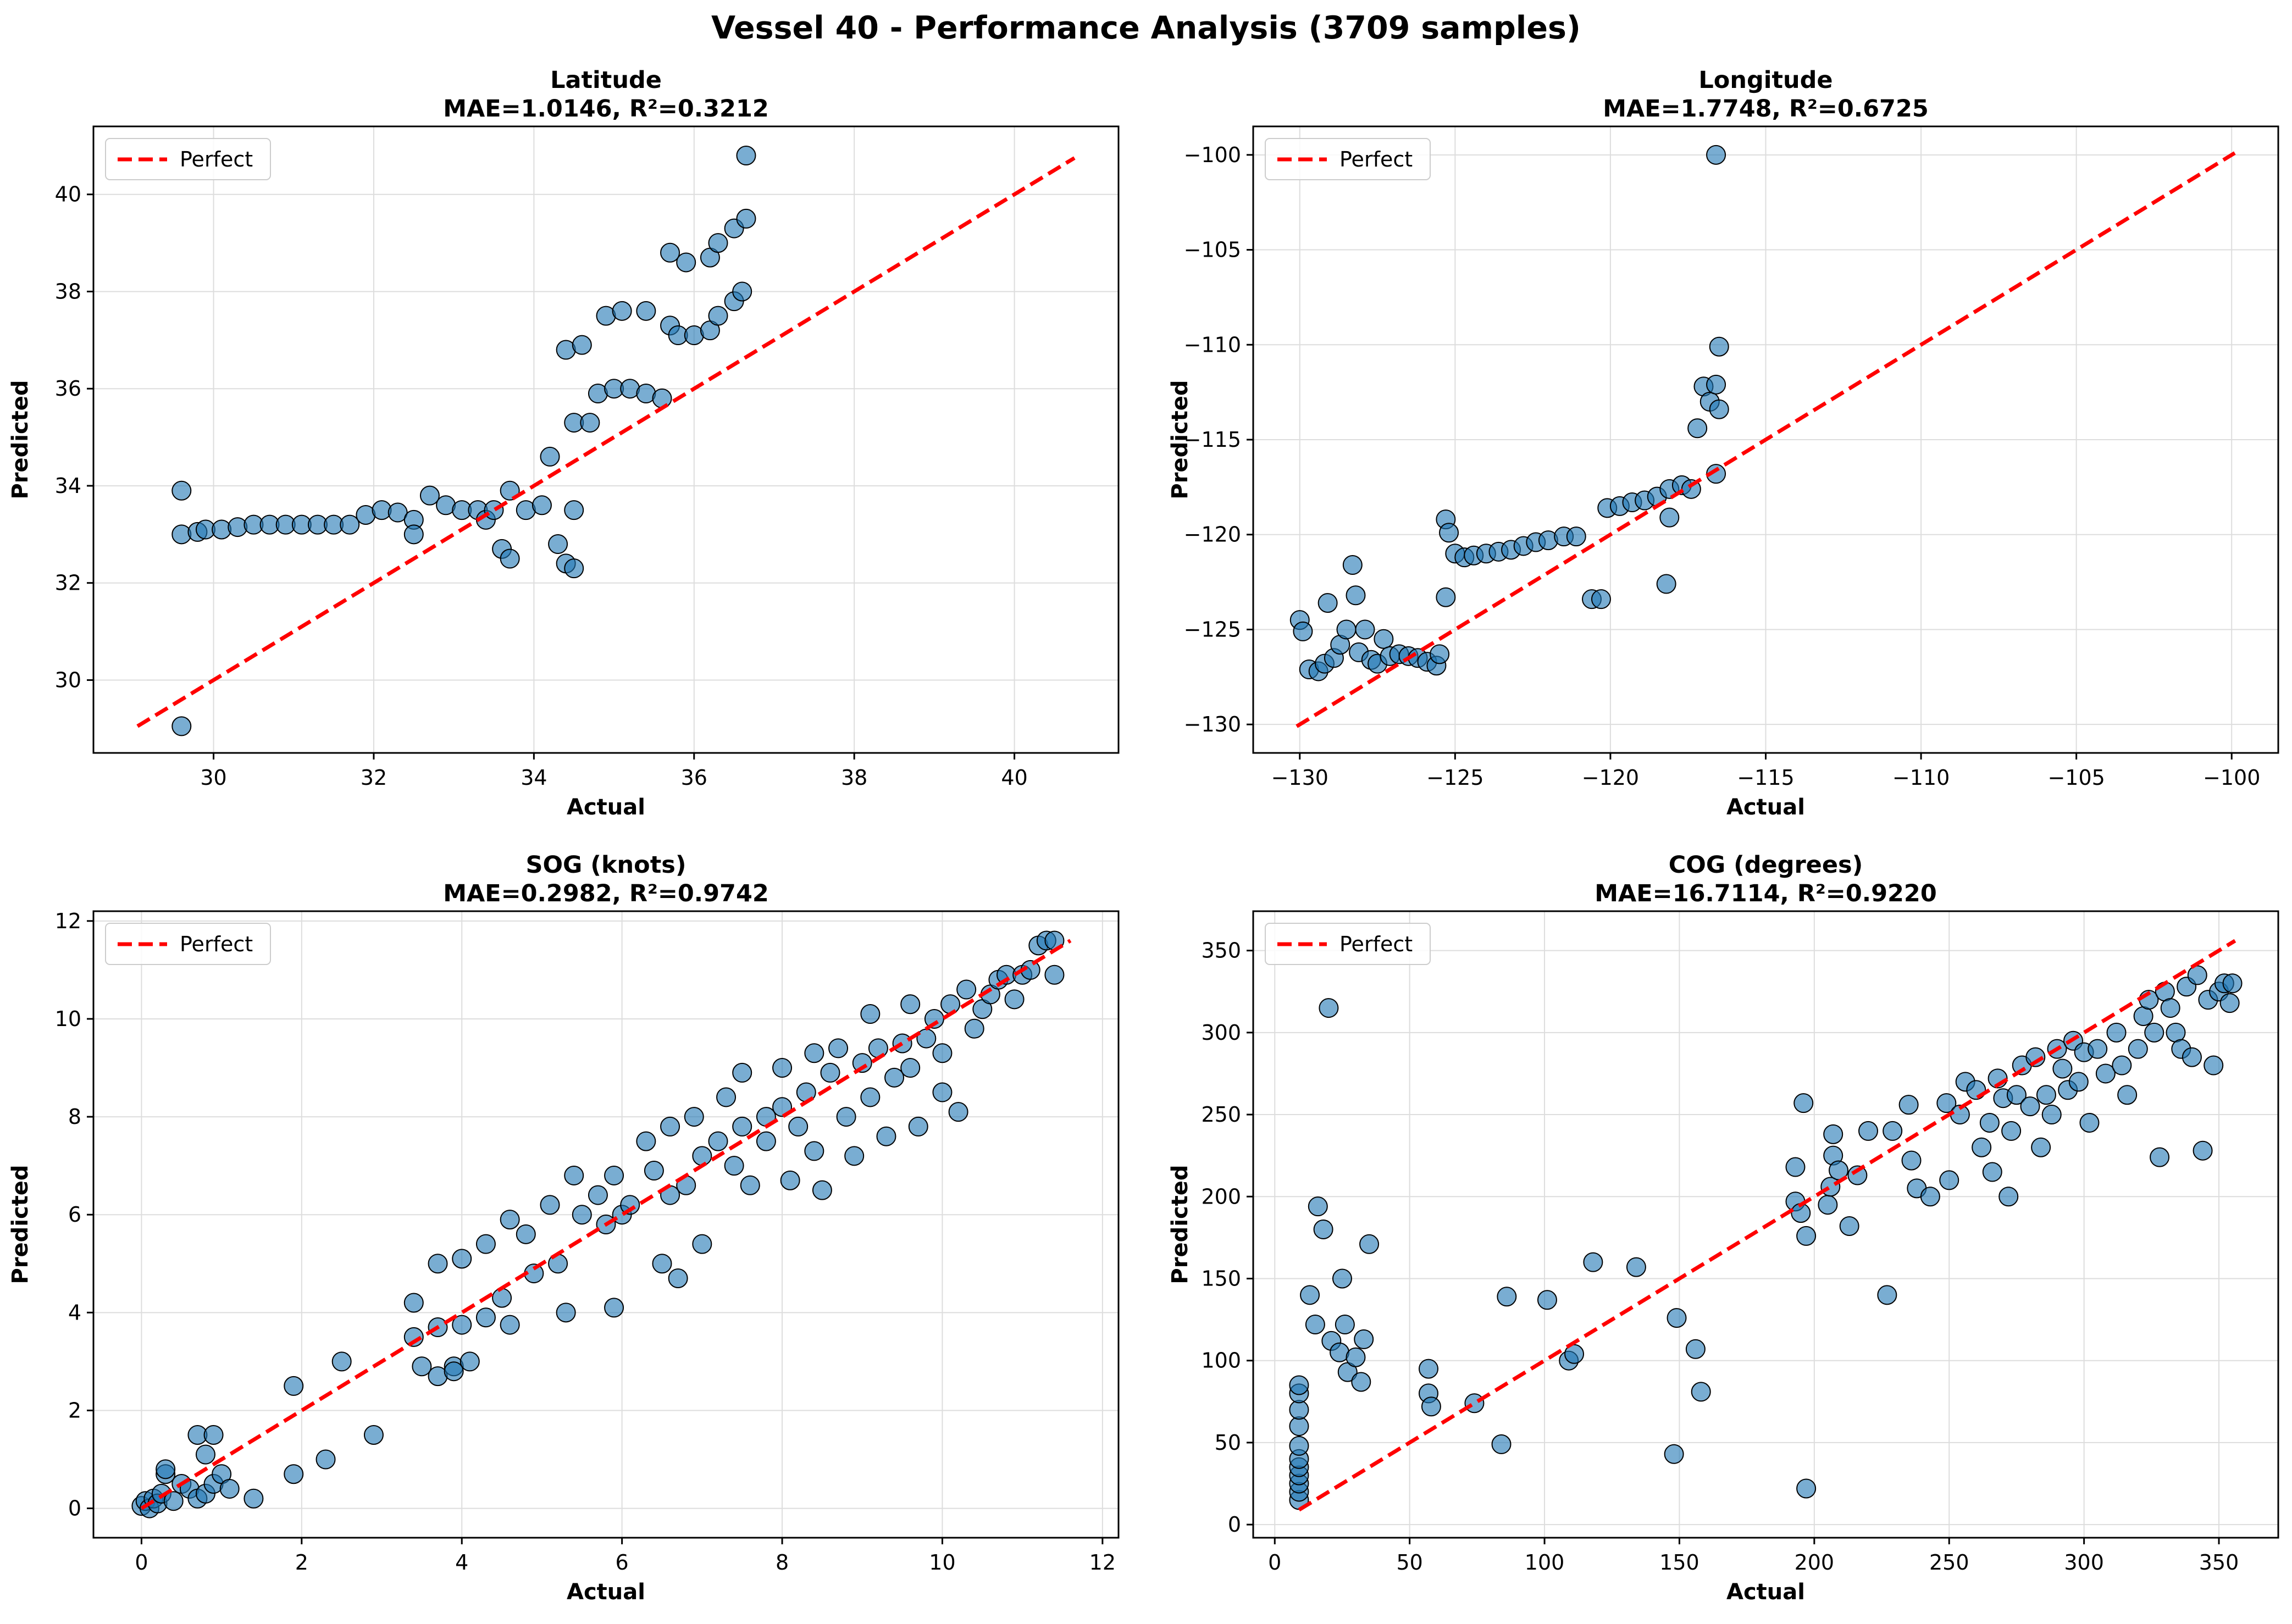  Describe the element at coordinates (74, 1312) in the screenshot. I see `sog-y-tick-label: 4` at that location.